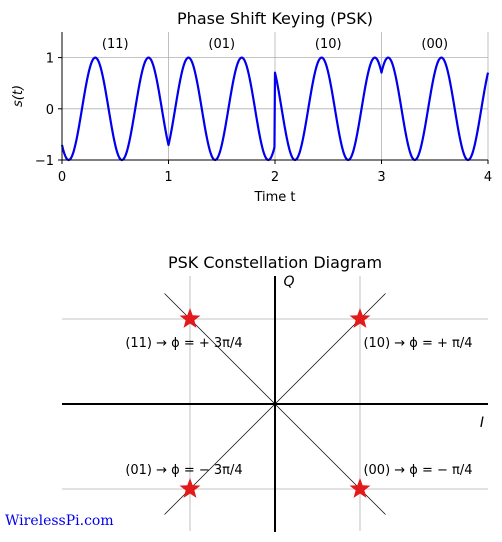 The width and height of the screenshot is (502, 542). Describe the element at coordinates (275, 177) in the screenshot. I see `x-tick-label: 2` at that location.